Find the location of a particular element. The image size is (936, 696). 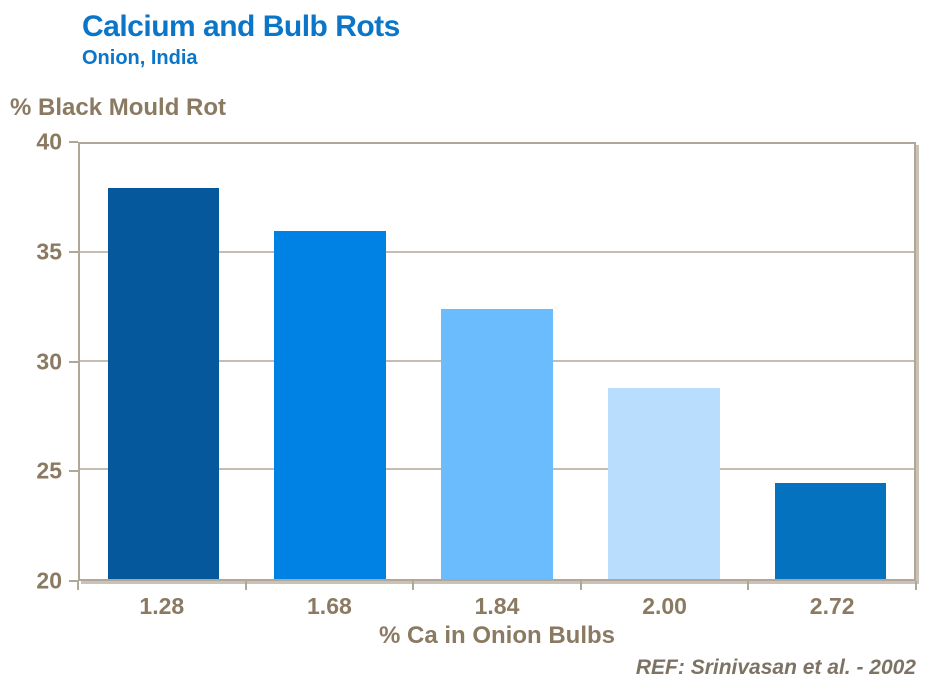

chart-title: Calcium and Bulb Rots is located at coordinates (241, 26).